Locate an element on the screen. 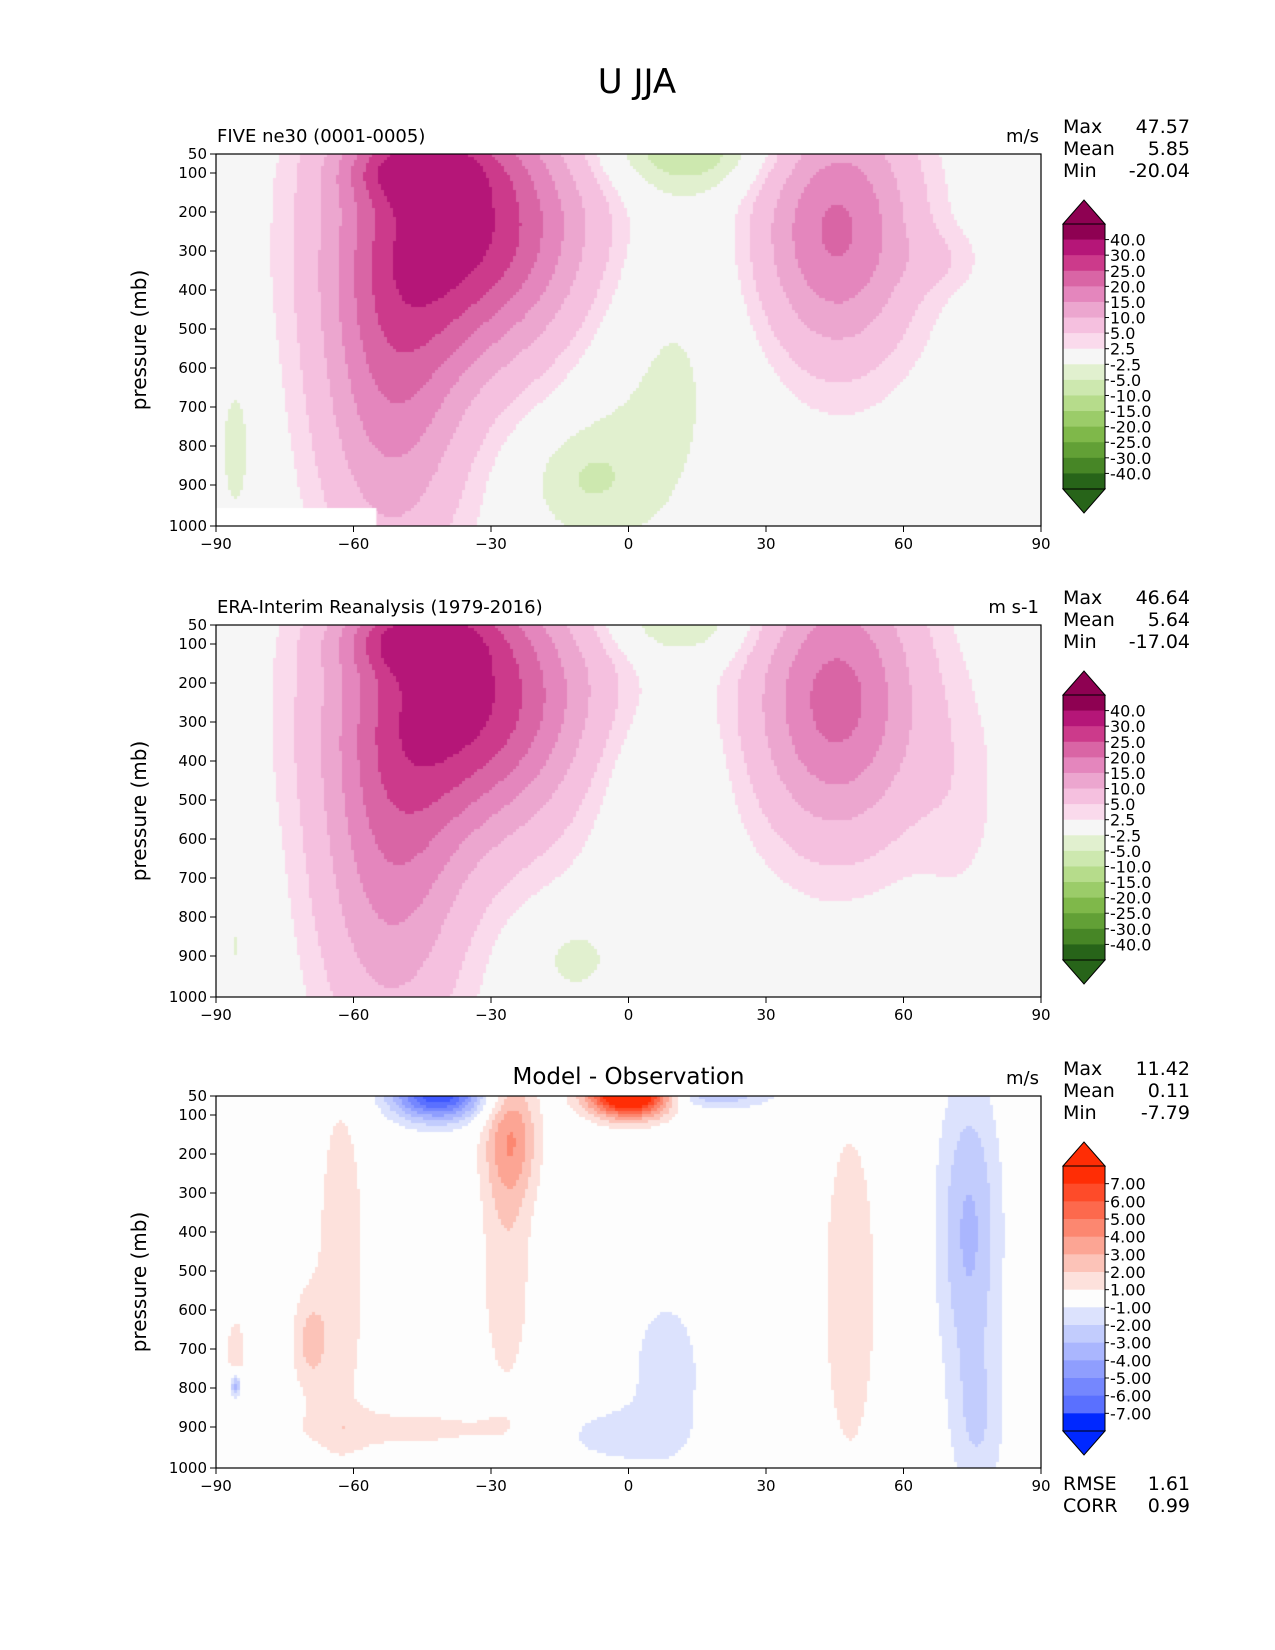  stat-mean-value: 5.85 is located at coordinates (1169, 149).